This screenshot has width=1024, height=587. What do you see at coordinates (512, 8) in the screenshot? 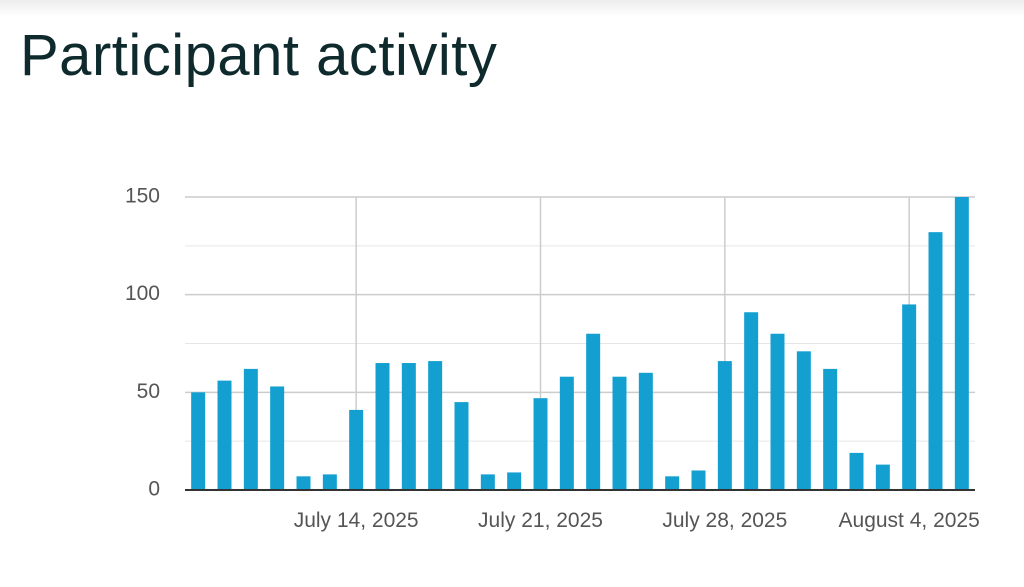
I see `top-bar` at bounding box center [512, 8].